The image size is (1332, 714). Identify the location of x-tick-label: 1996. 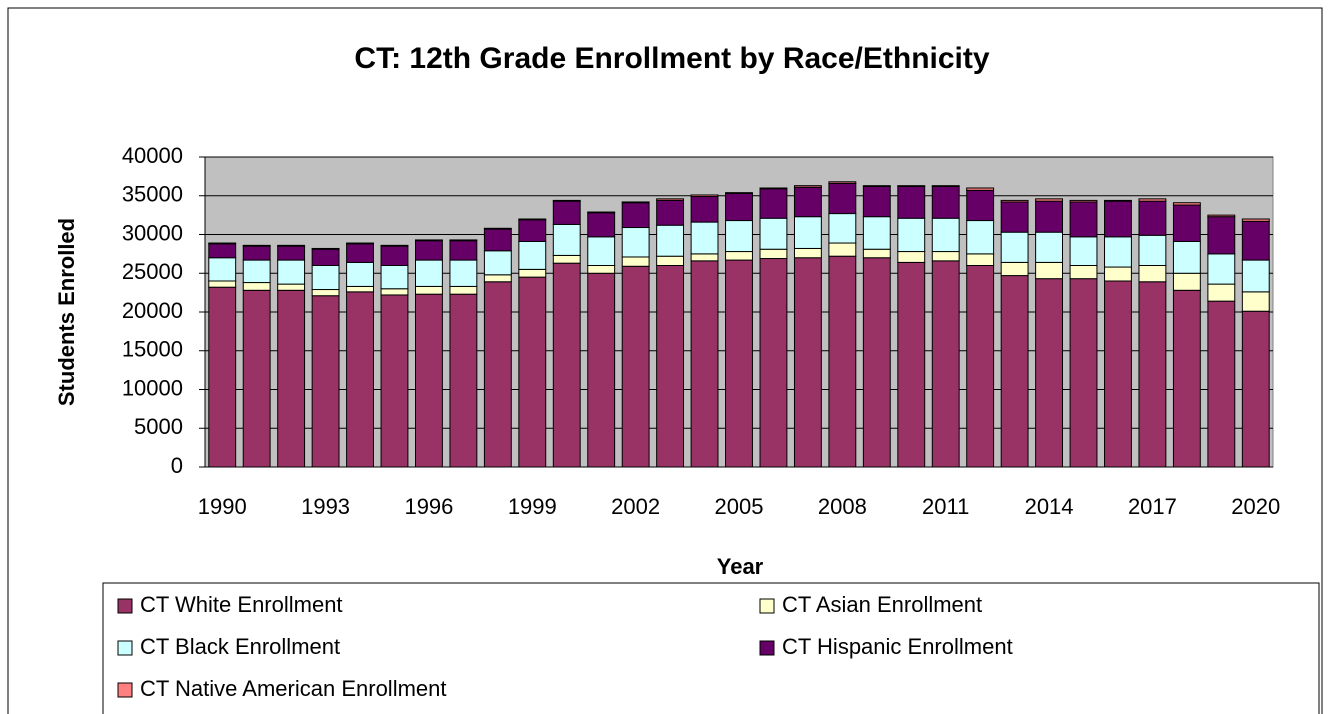
(428, 506).